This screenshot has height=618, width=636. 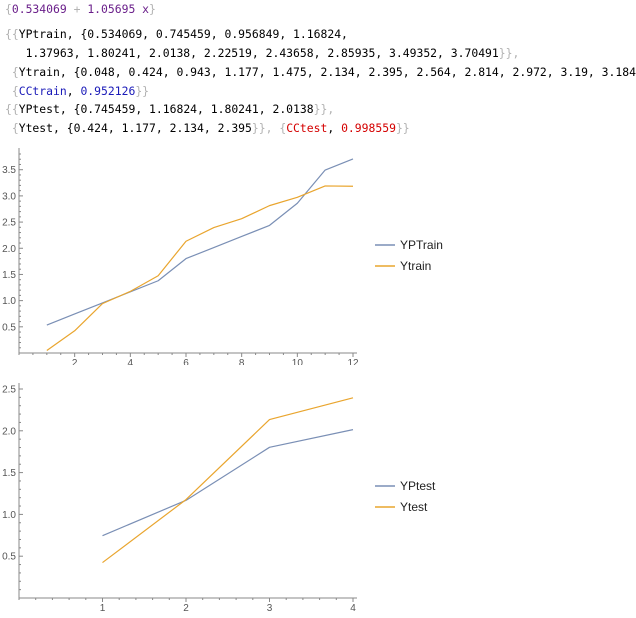 I want to click on yptest-values: {0.745459, 1.16824, 1.80241, 2.0138, so click(x=193, y=109).